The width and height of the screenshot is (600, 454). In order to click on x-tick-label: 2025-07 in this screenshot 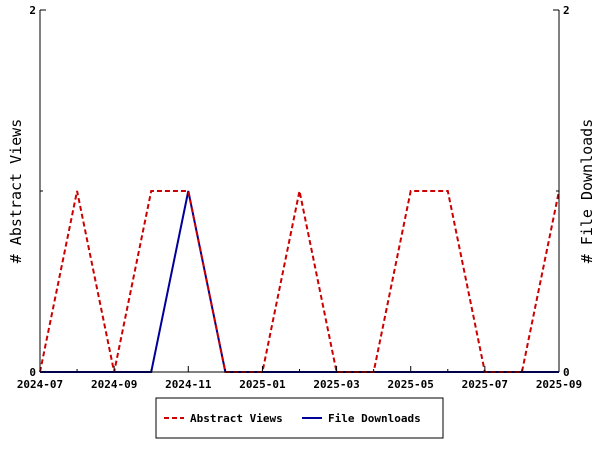, I will do `click(485, 384)`.